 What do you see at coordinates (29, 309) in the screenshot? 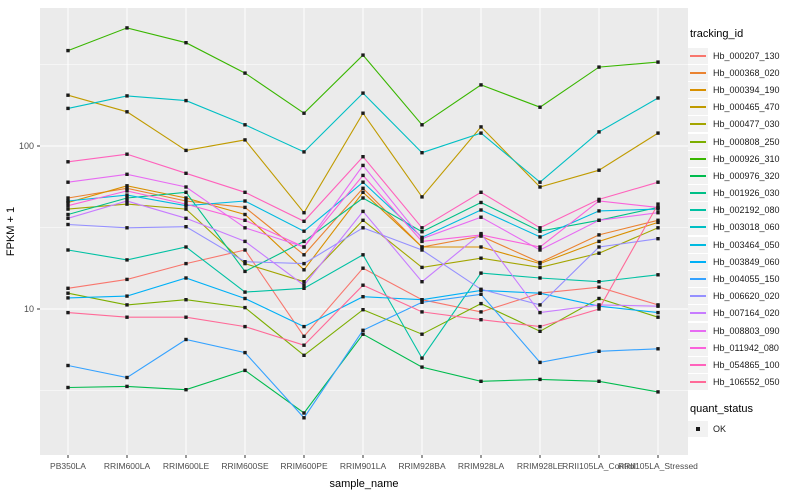
I see `y-tick-label: 10` at bounding box center [29, 309].